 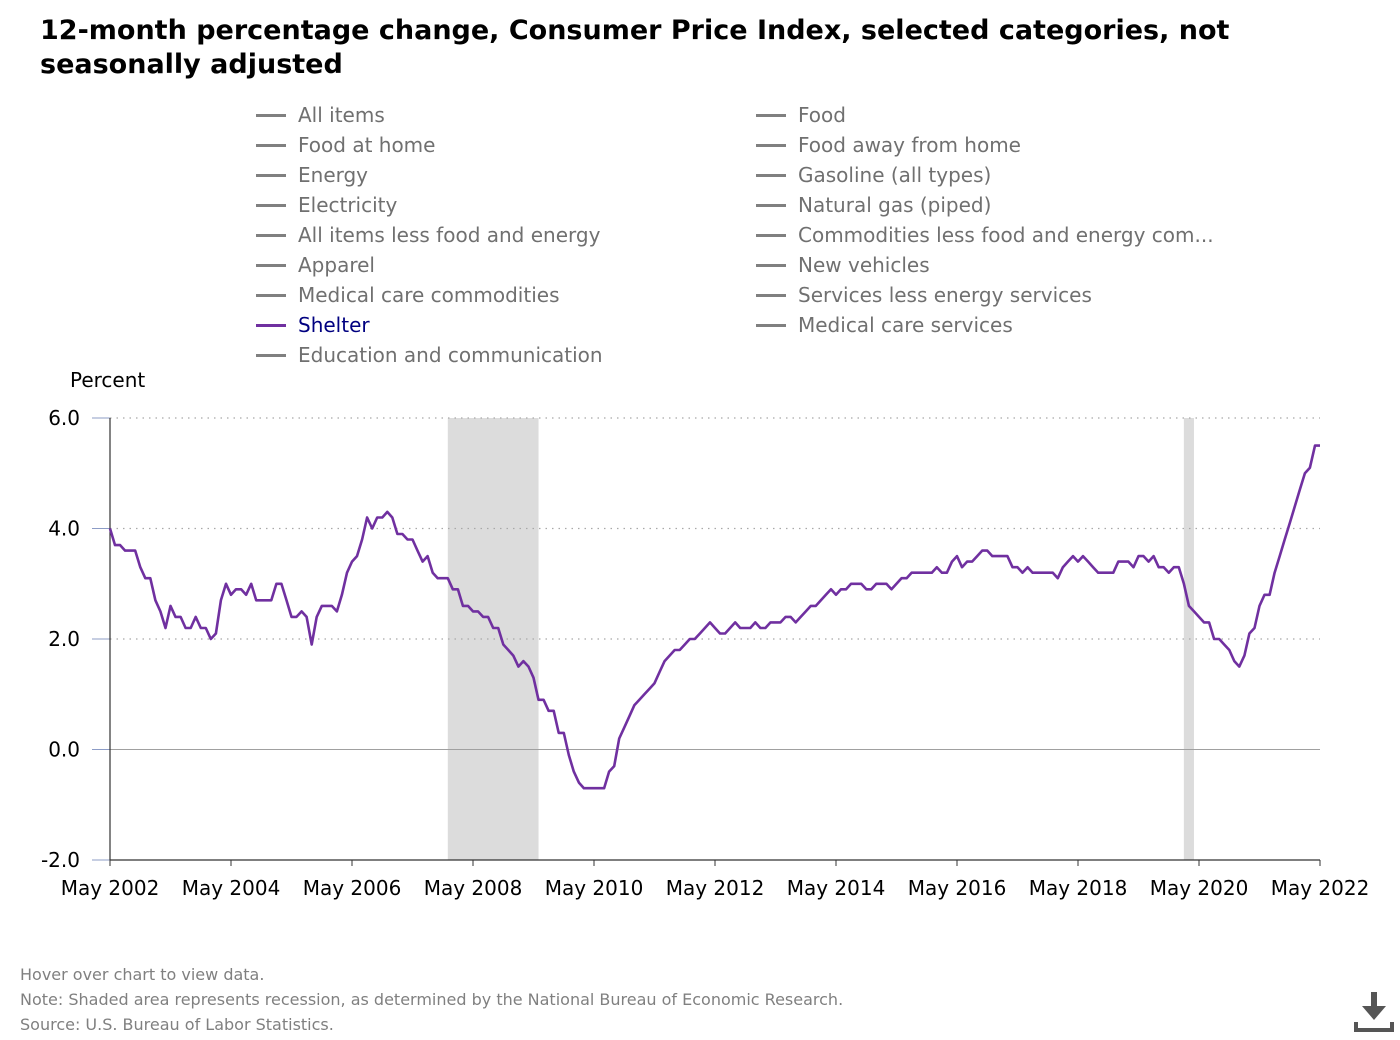 I want to click on legend-label: Food, so click(x=822, y=115).